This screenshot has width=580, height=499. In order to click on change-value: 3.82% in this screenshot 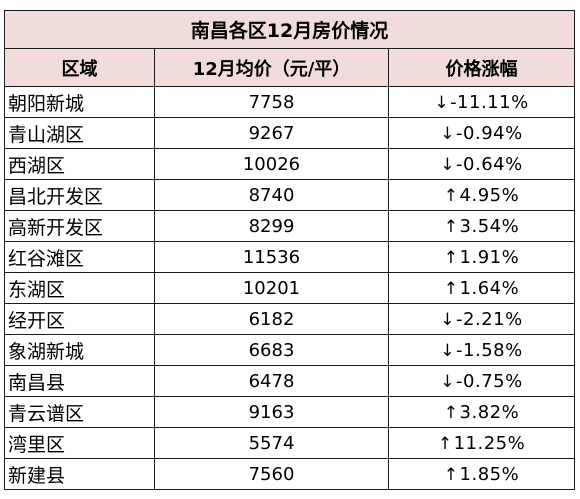, I will do `click(489, 412)`.